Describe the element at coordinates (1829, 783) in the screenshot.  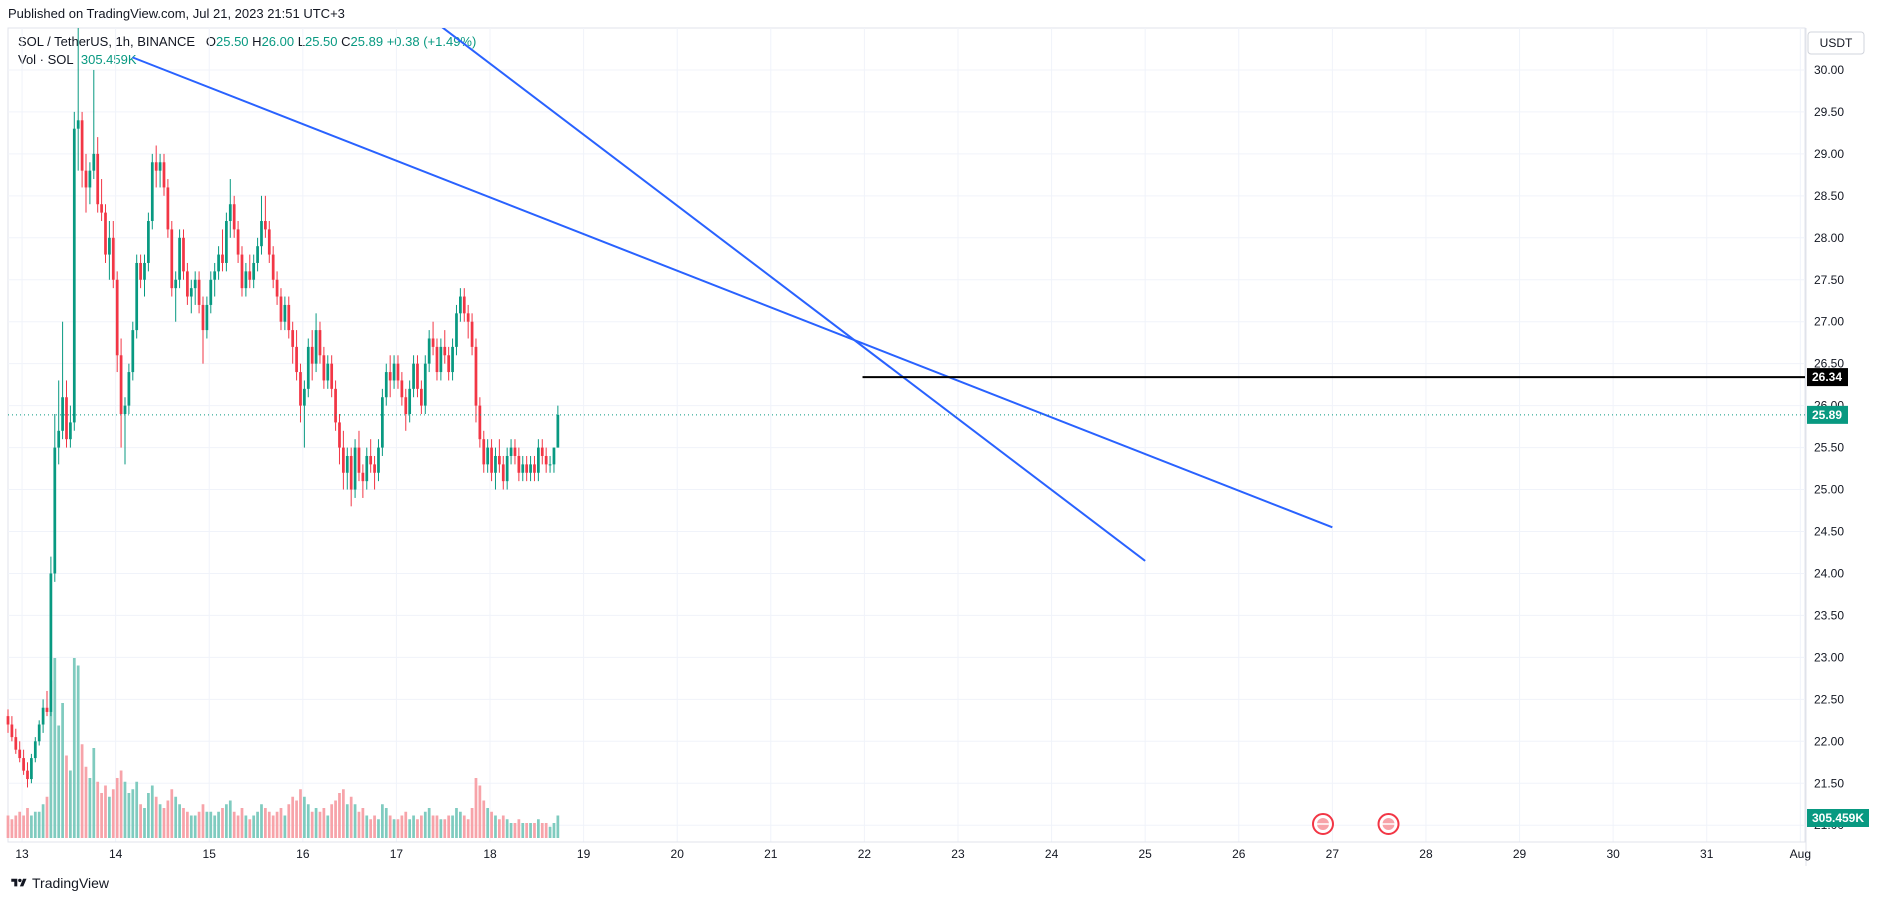
I see `price-tick-label: 21.50` at that location.